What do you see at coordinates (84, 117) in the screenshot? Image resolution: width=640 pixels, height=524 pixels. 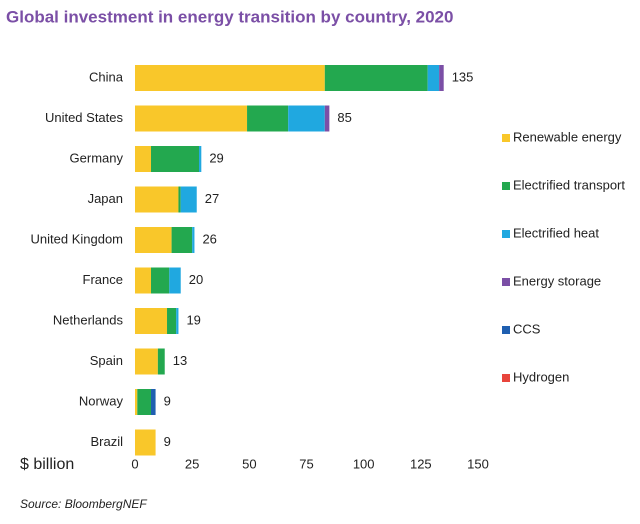 I see `y-tick-label: United States` at bounding box center [84, 117].